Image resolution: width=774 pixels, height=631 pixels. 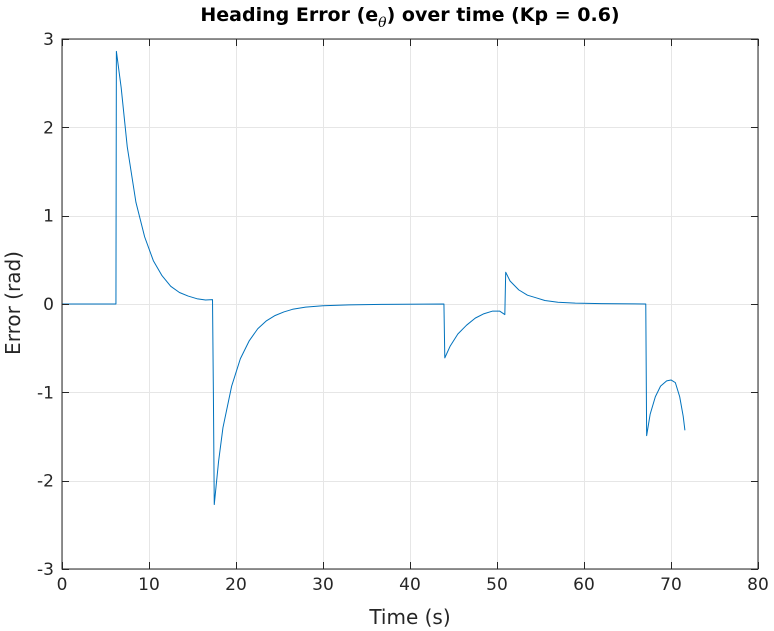 I want to click on x-axis-label: Time (s), so click(x=409, y=617).